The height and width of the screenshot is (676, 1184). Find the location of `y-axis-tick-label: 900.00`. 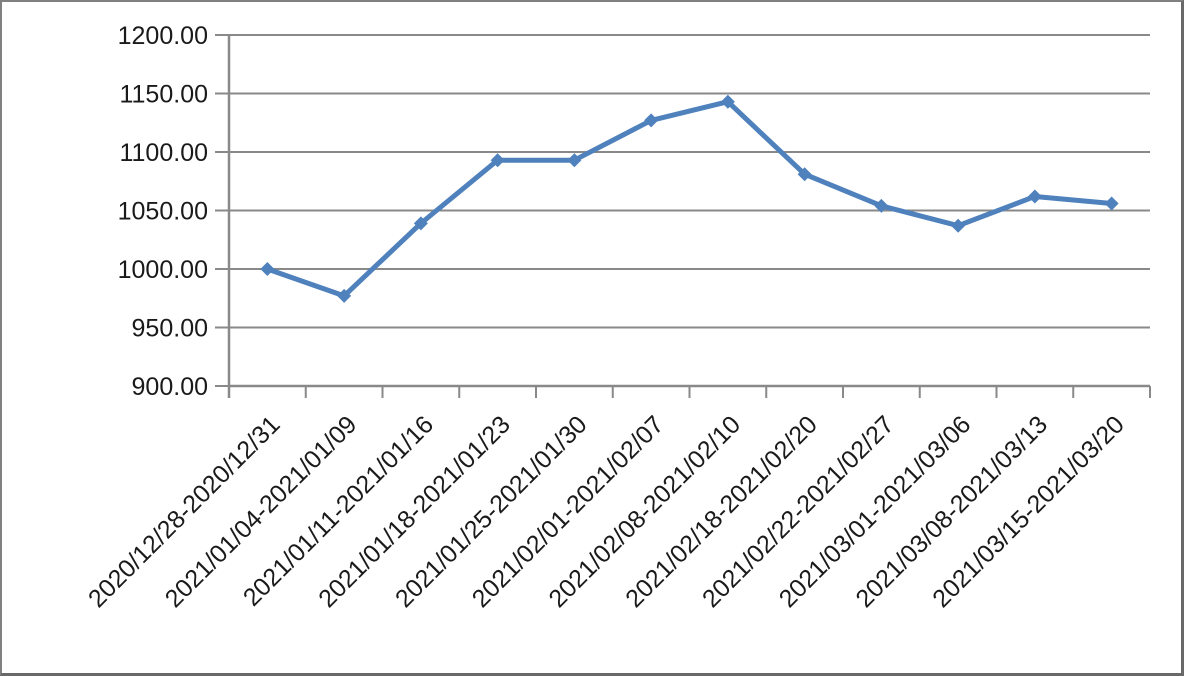

y-axis-tick-label: 900.00 is located at coordinates (170, 387).